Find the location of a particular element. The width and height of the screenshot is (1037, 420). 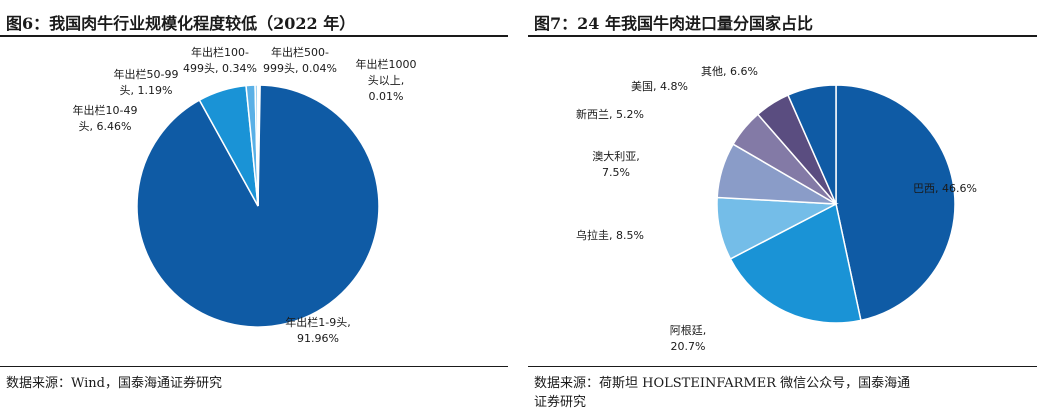

left-slice-2-label: 年出栏10-49 头, 6.46% is located at coordinates (105, 118).